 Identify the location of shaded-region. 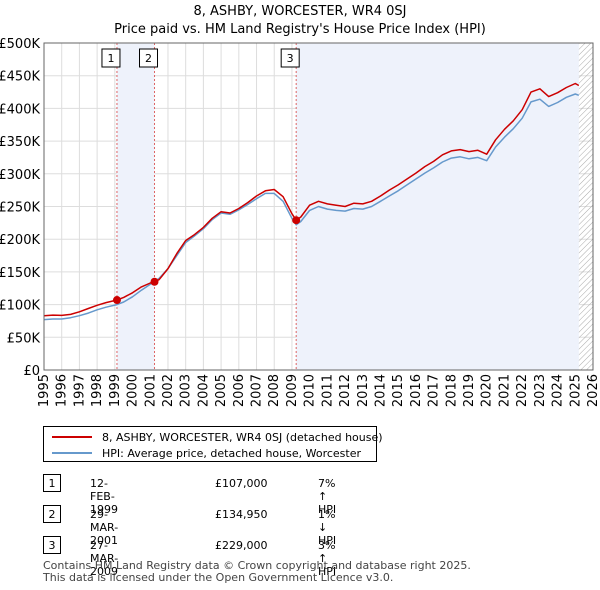
(135, 206).